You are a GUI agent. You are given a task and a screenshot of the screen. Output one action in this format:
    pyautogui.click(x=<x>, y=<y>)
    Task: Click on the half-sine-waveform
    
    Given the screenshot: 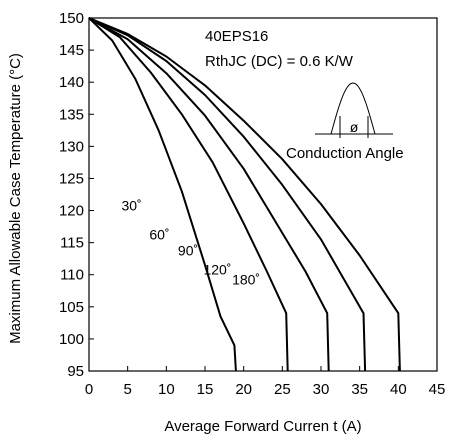 What is the action you would take?
    pyautogui.click(x=353, y=108)
    